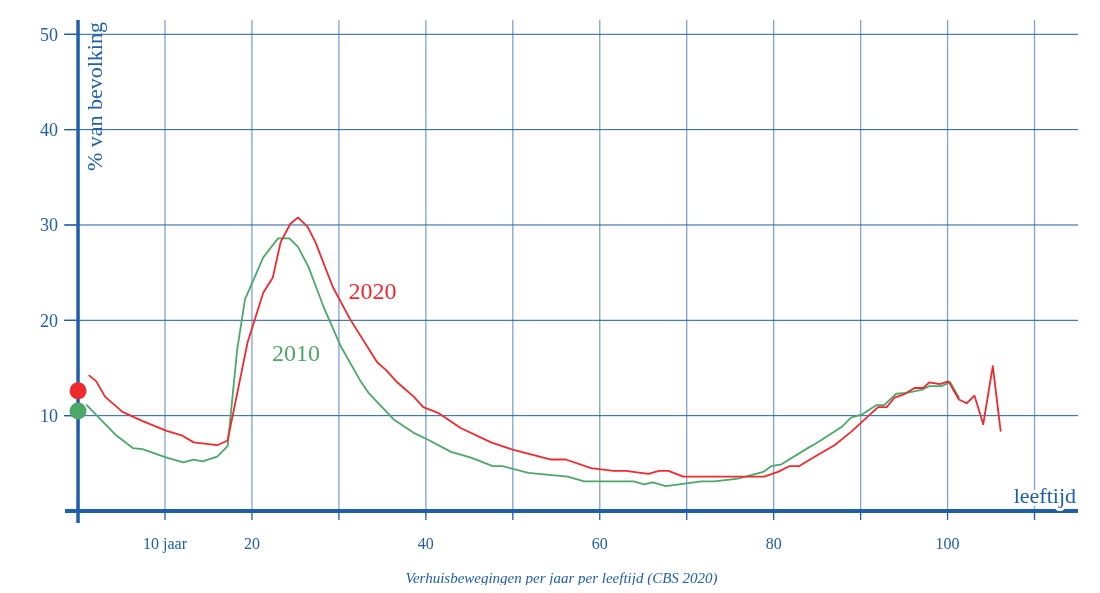  Describe the element at coordinates (95, 97) in the screenshot. I see `y-axis-title: % van bevolking` at that location.